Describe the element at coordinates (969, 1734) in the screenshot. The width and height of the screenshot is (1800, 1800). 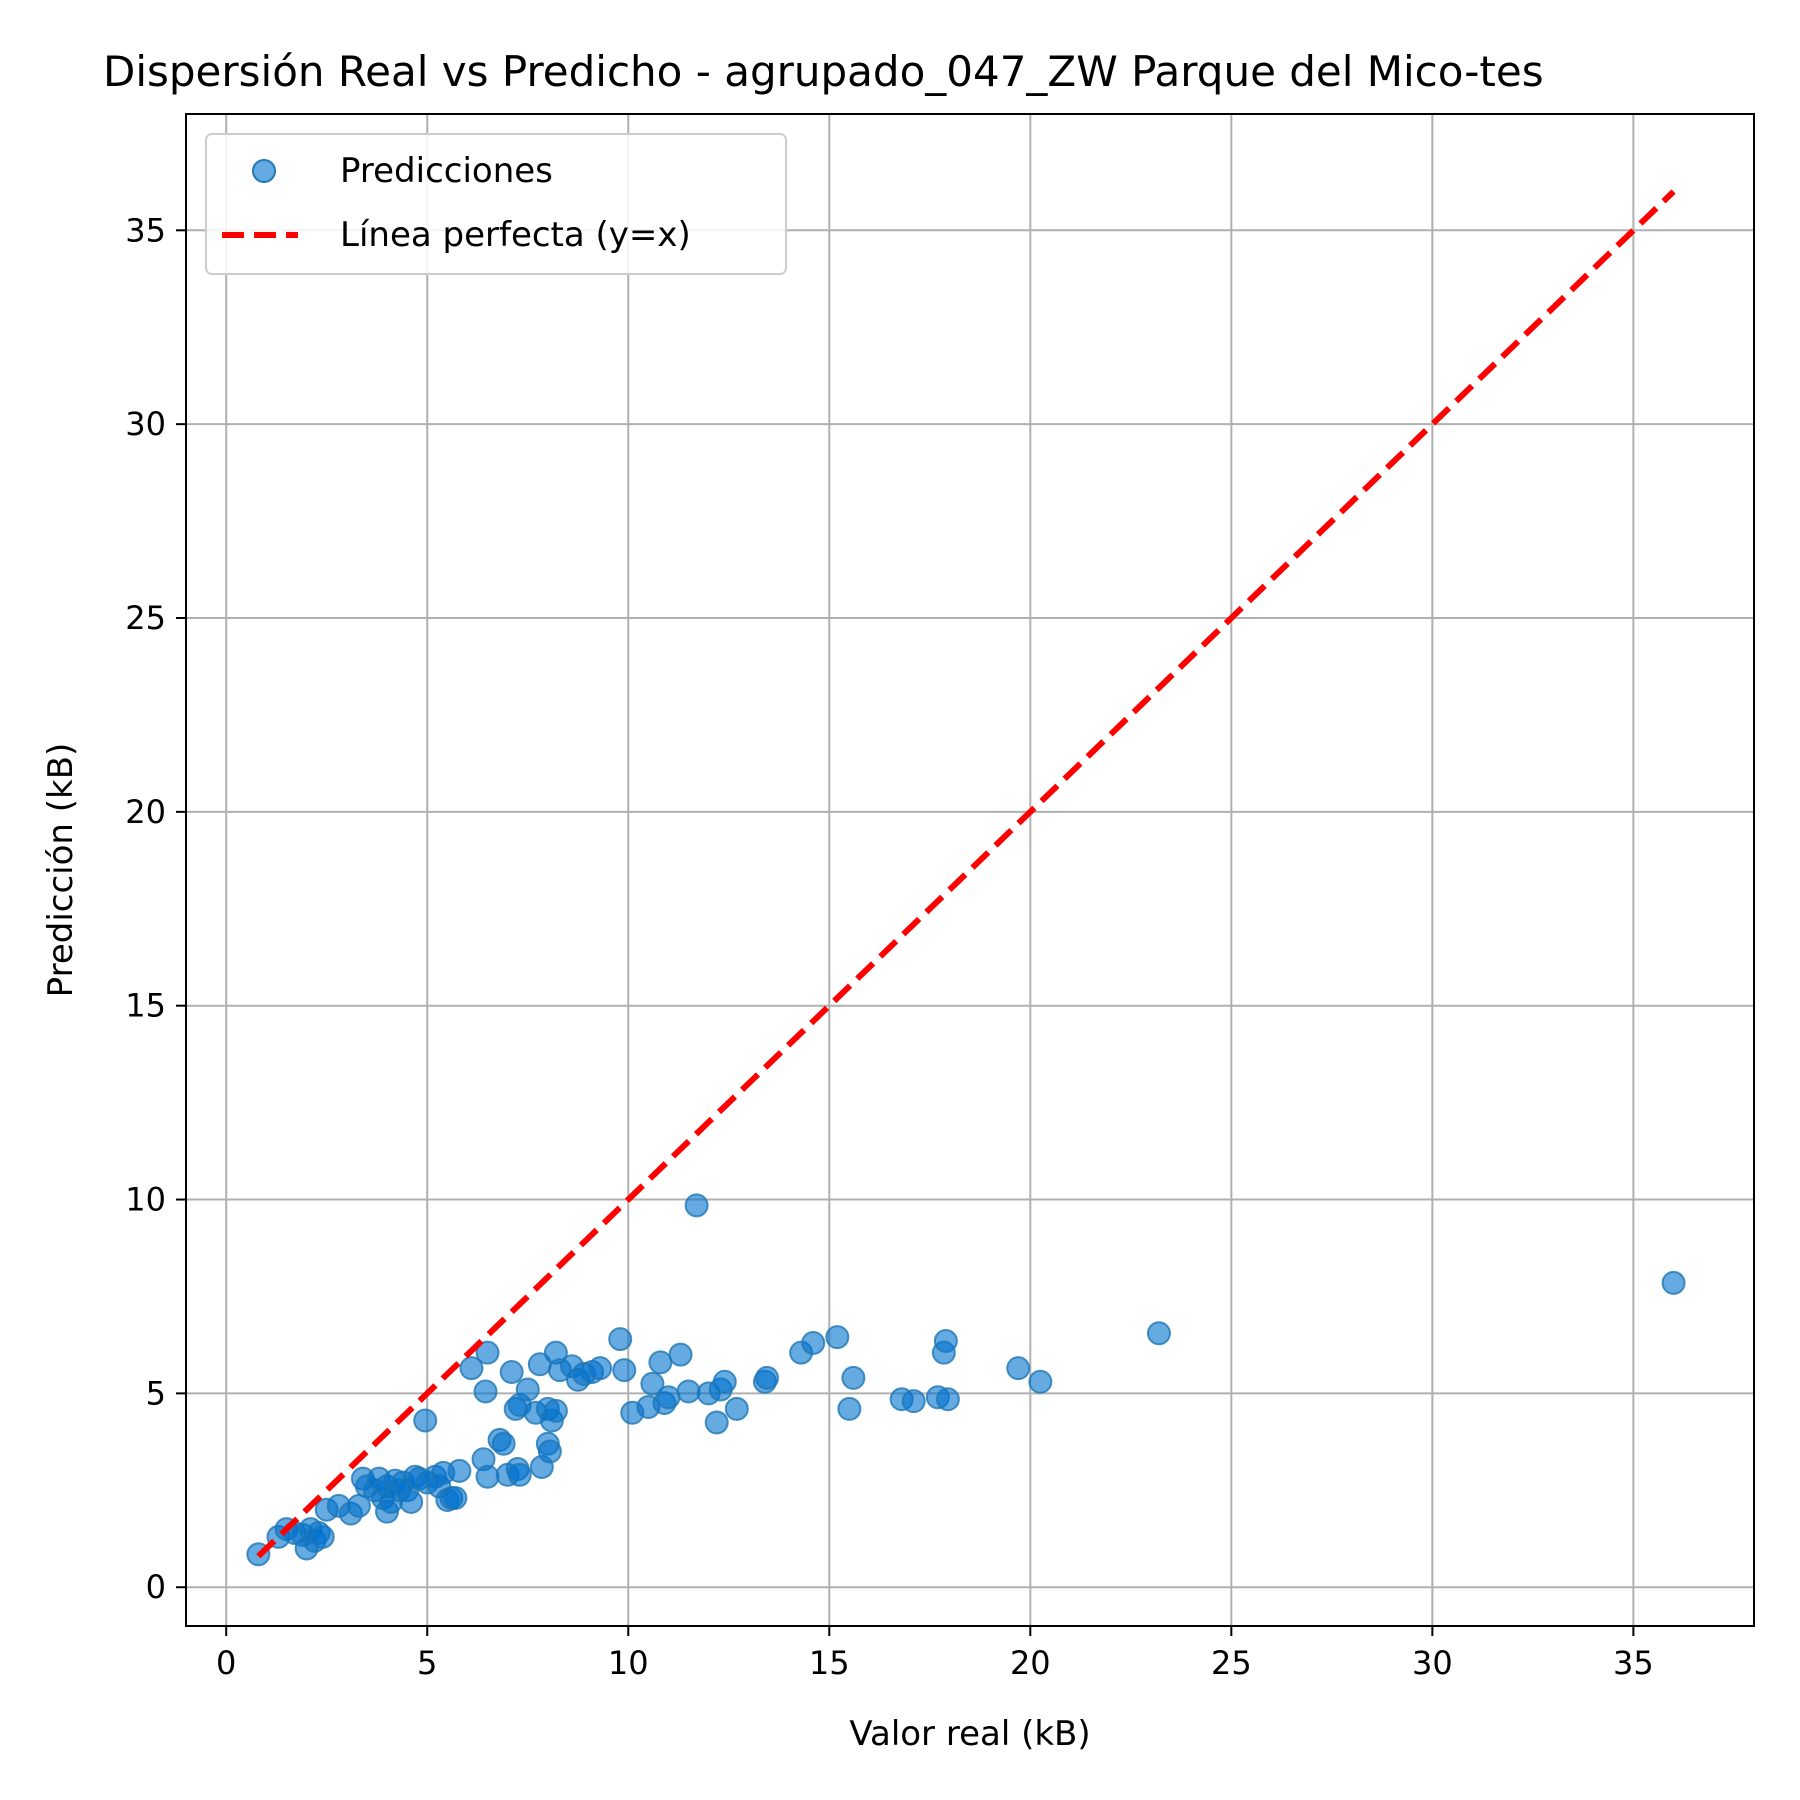
I see `x-axis-label: Valor real (kB)` at that location.